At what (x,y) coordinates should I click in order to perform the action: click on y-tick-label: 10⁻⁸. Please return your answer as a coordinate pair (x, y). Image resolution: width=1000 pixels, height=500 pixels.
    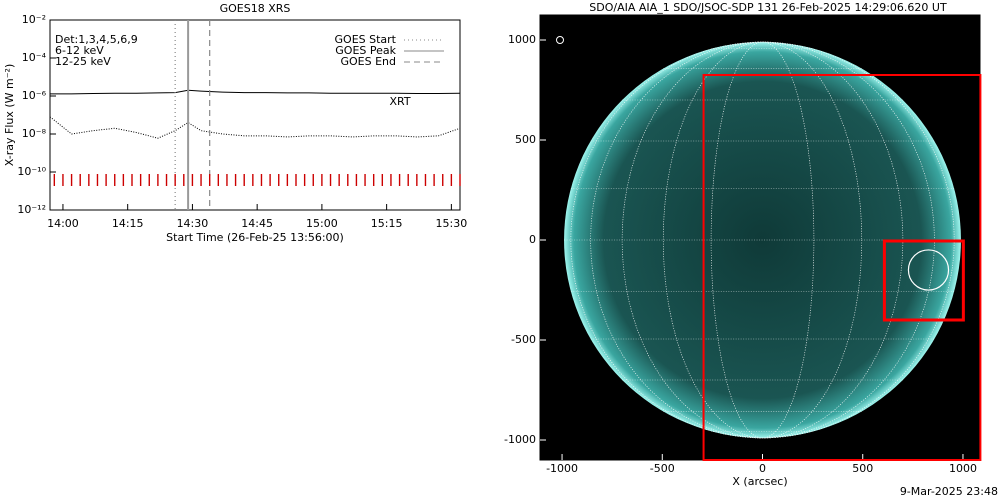
    Looking at the image, I should click on (34, 133).